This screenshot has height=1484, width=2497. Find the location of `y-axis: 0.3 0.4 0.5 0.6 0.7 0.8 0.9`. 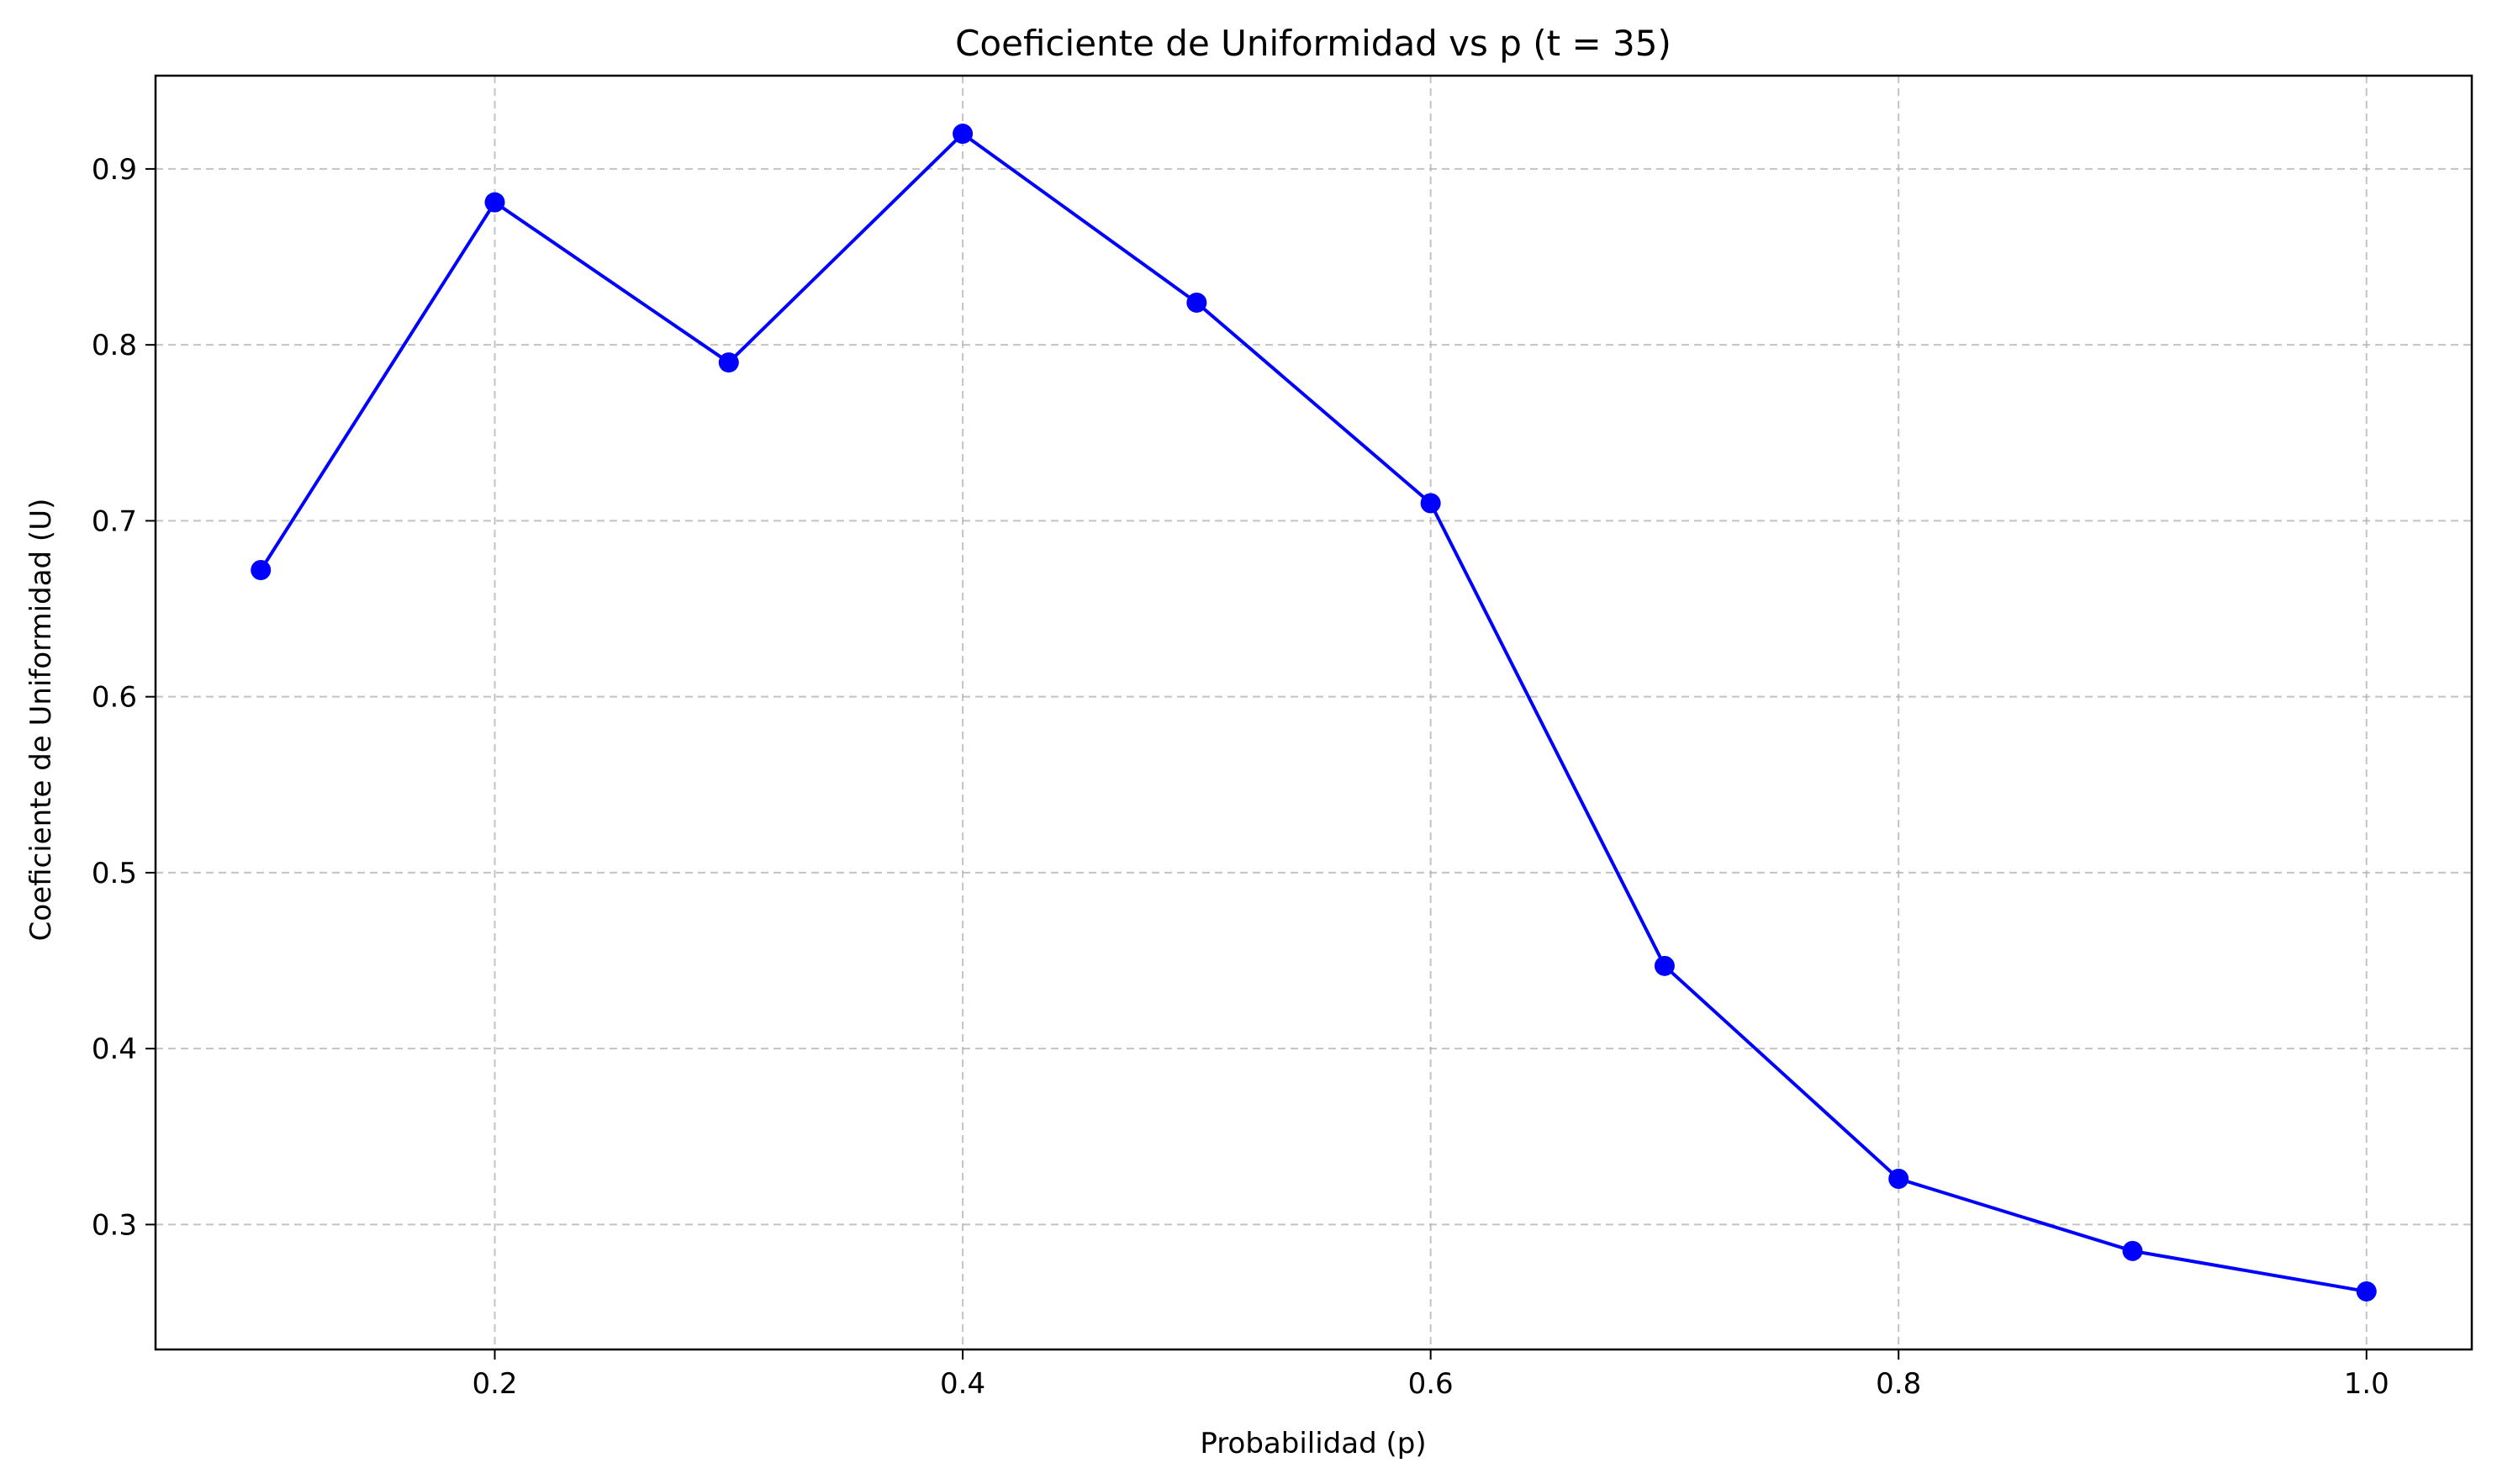

y-axis: 0.3 0.4 0.5 0.6 0.7 0.8 0.9 is located at coordinates (124, 697).